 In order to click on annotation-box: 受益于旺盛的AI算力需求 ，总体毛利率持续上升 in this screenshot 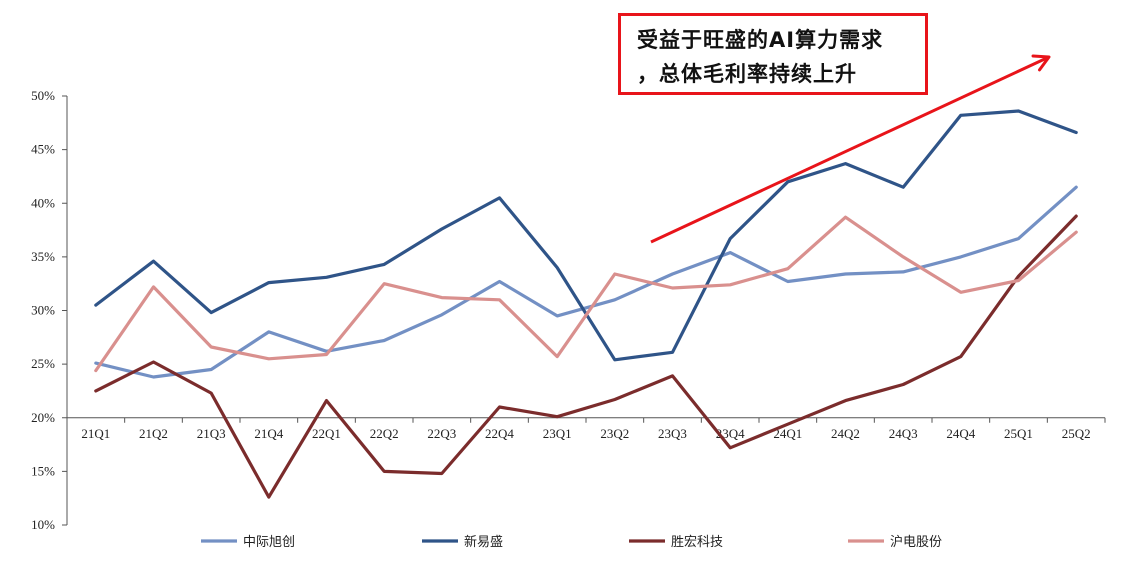, I will do `click(773, 54)`.